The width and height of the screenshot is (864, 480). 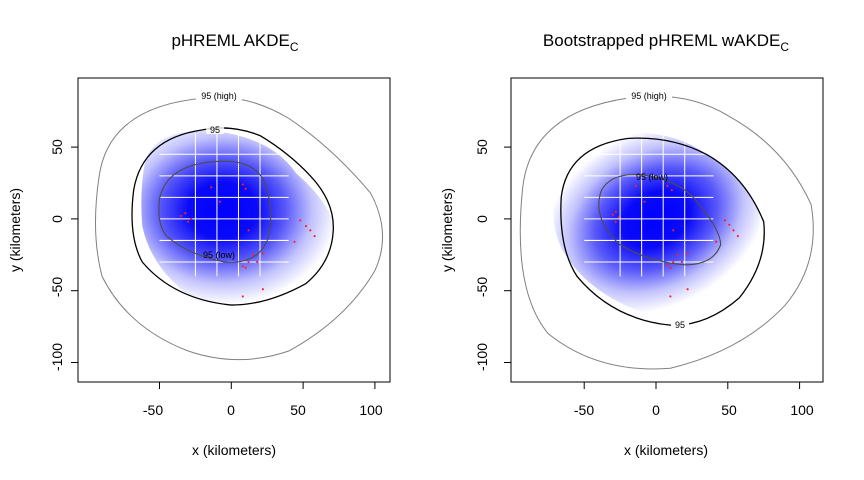 I want to click on panel-2-y-axis, so click(x=507, y=254).